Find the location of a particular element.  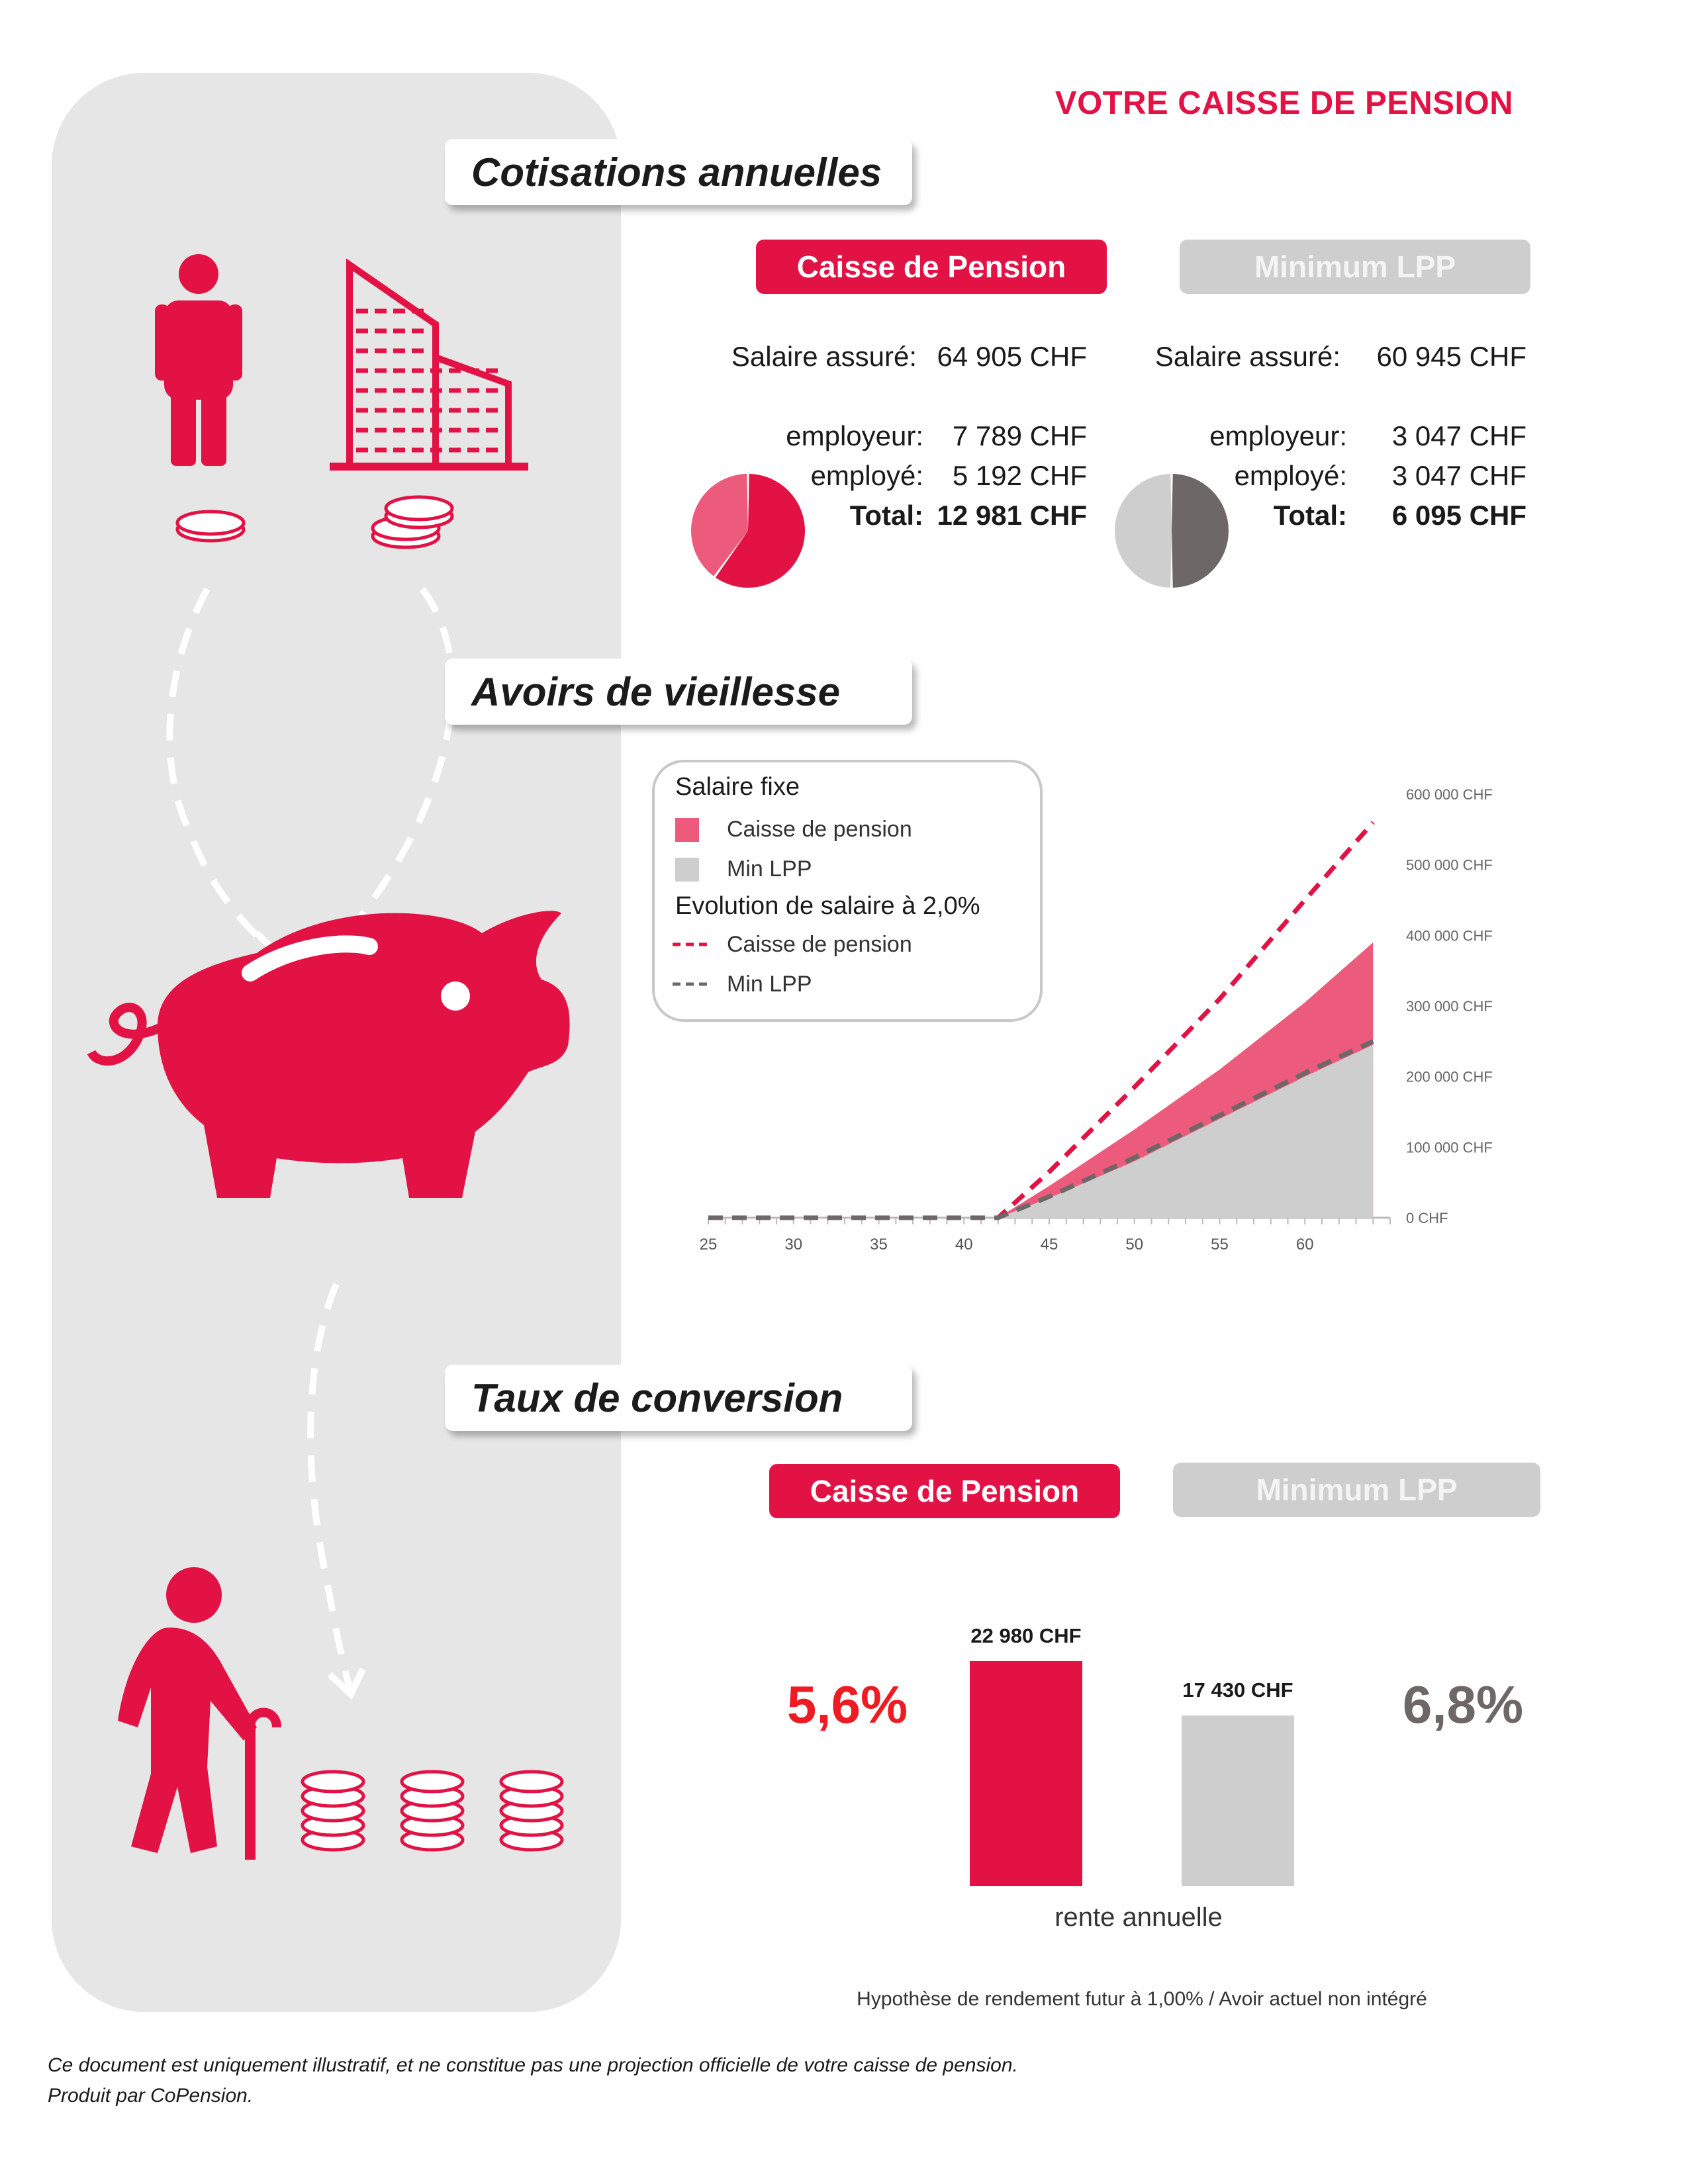

employeur-value: 3 047 CHF is located at coordinates (1458, 435).